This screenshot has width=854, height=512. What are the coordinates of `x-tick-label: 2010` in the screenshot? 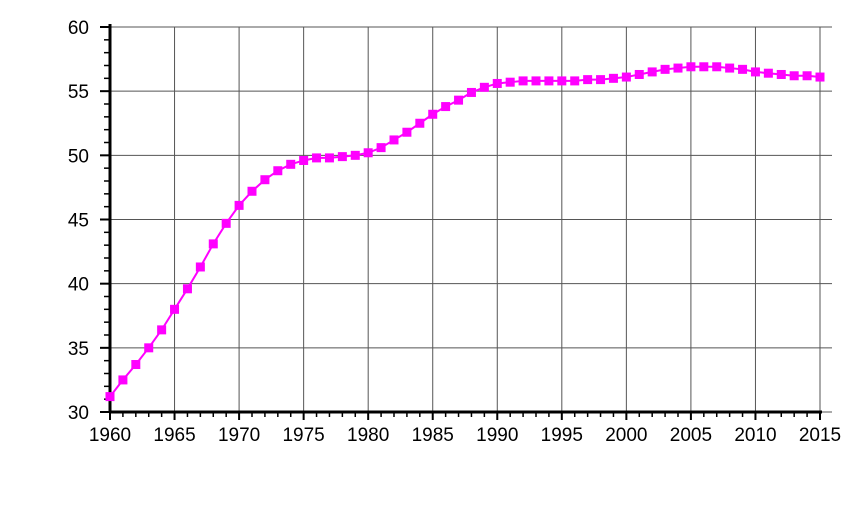 It's located at (755, 435).